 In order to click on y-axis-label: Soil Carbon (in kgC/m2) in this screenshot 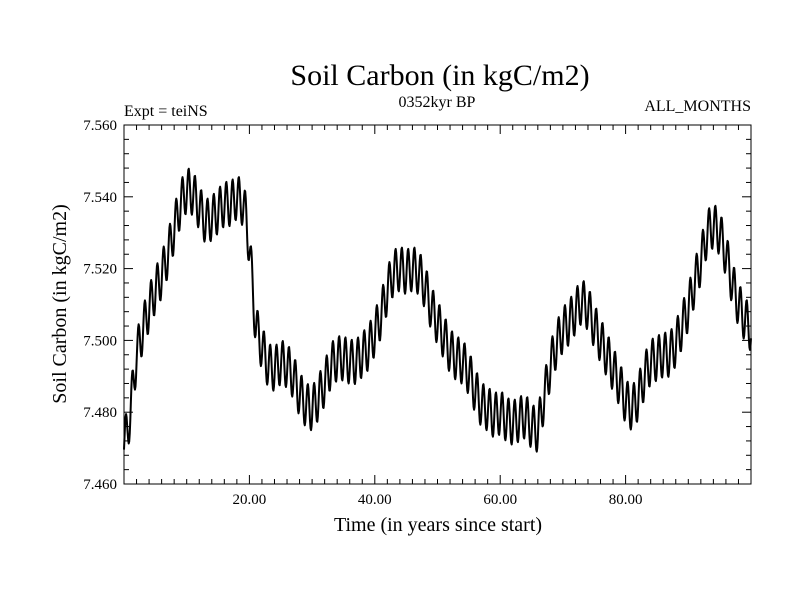, I will do `click(60, 303)`.